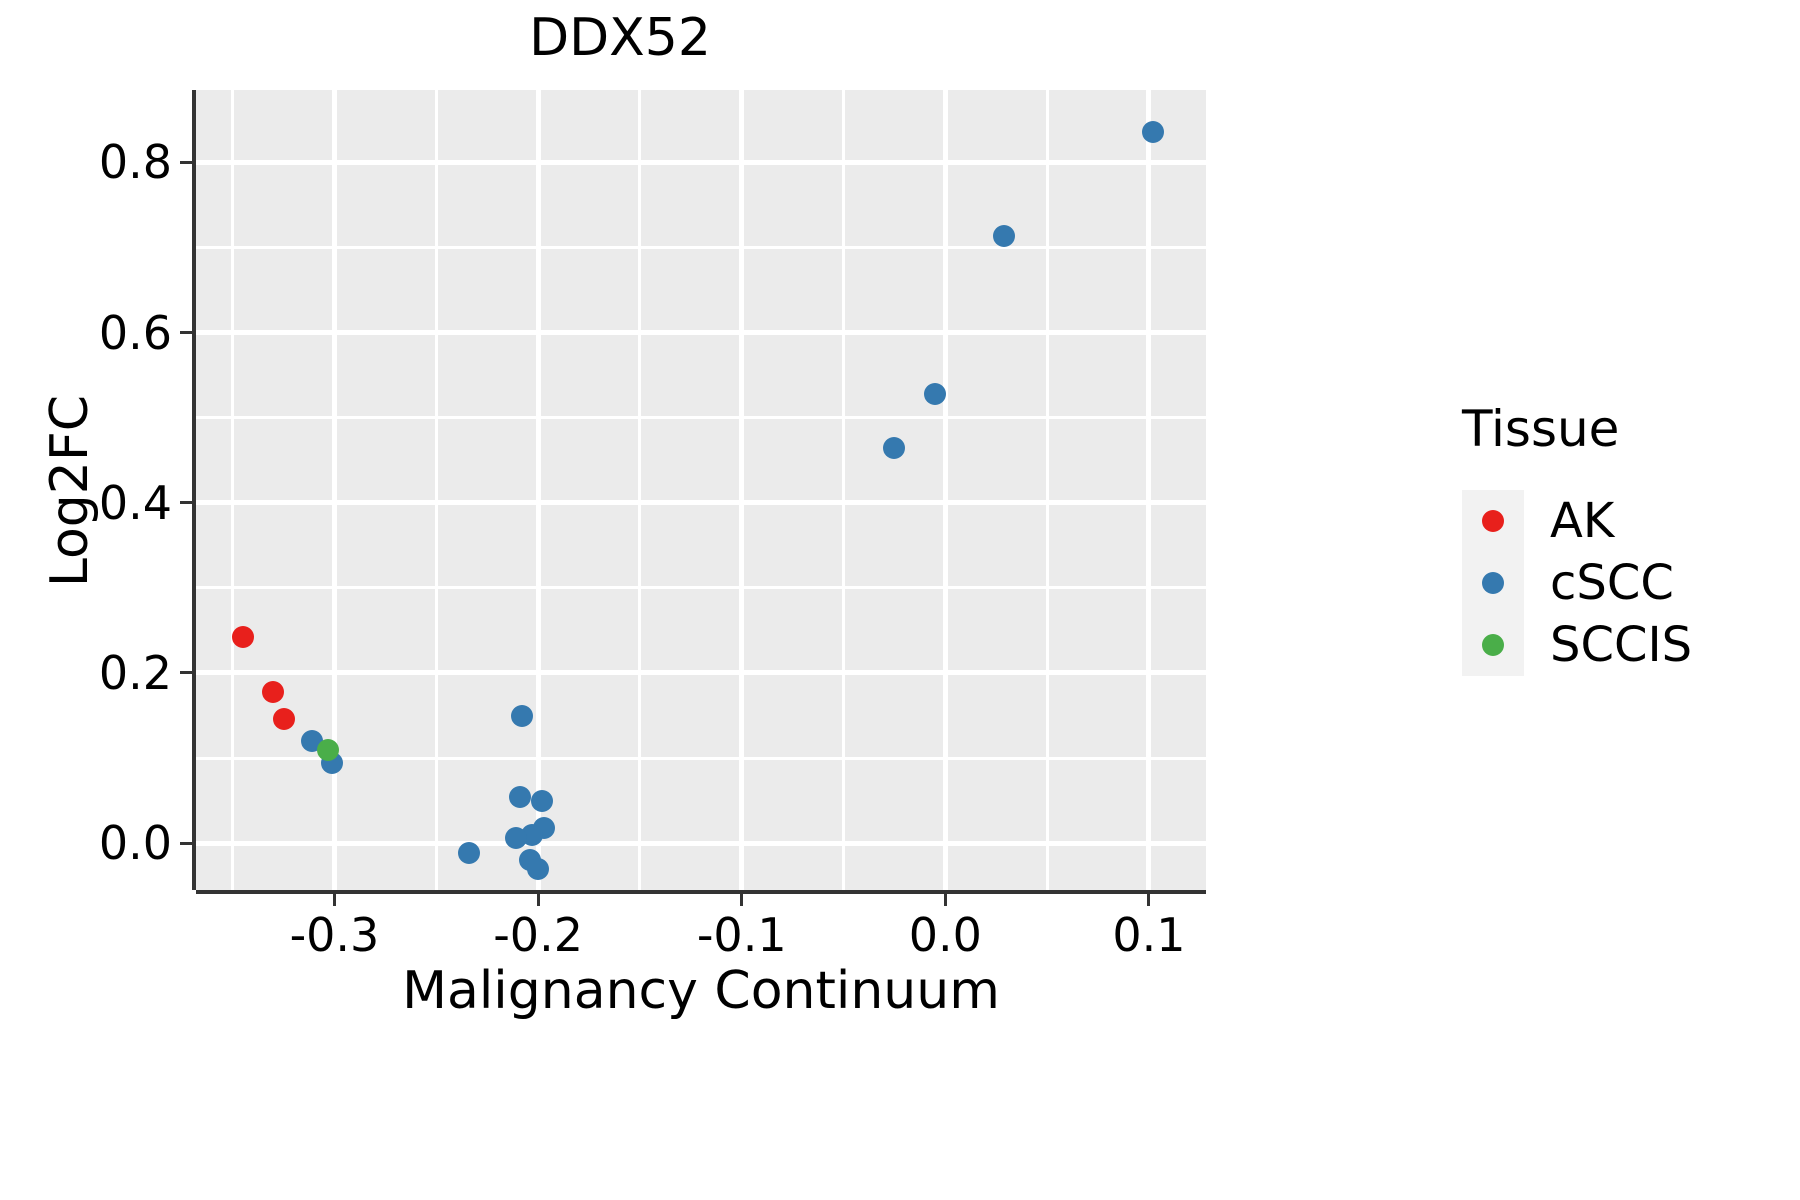 This screenshot has width=1800, height=1200. I want to click on y-tick-label: 0.6, so click(135, 332).